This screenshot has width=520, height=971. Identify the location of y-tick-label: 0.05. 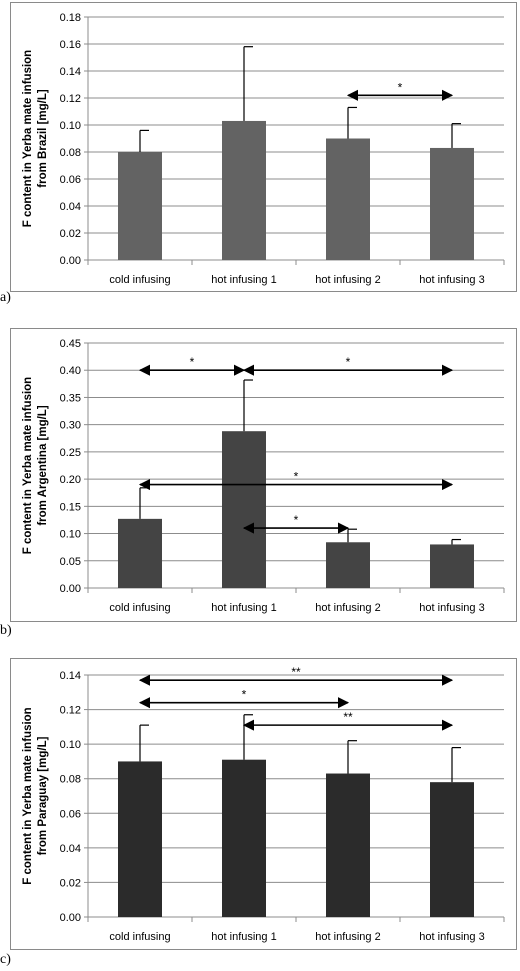
(70, 562).